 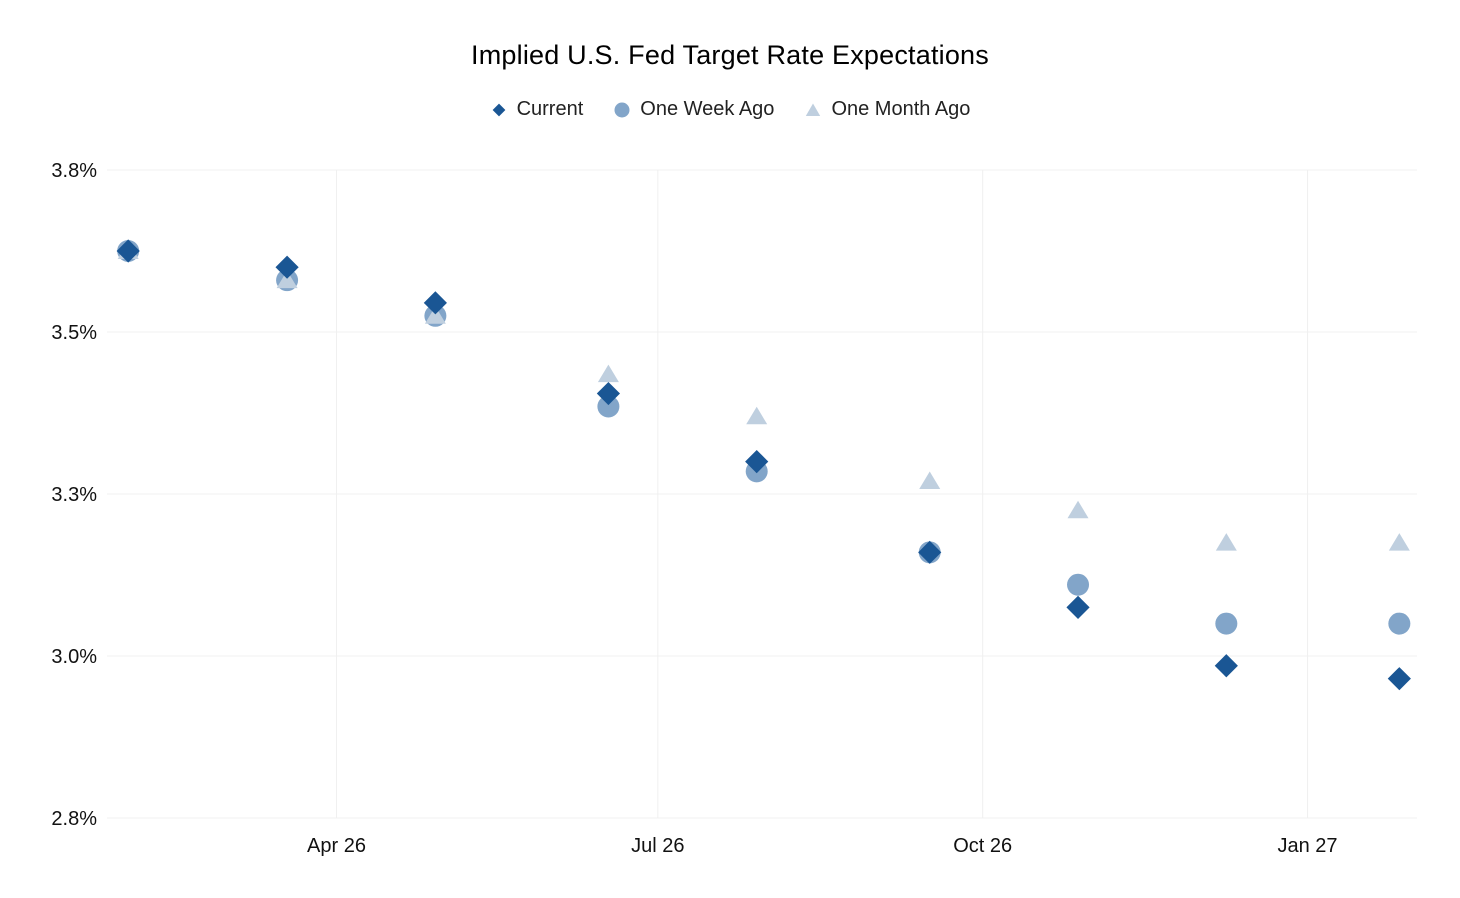 I want to click on legend-item-one-week-ago: One Week Ago, so click(x=693, y=109).